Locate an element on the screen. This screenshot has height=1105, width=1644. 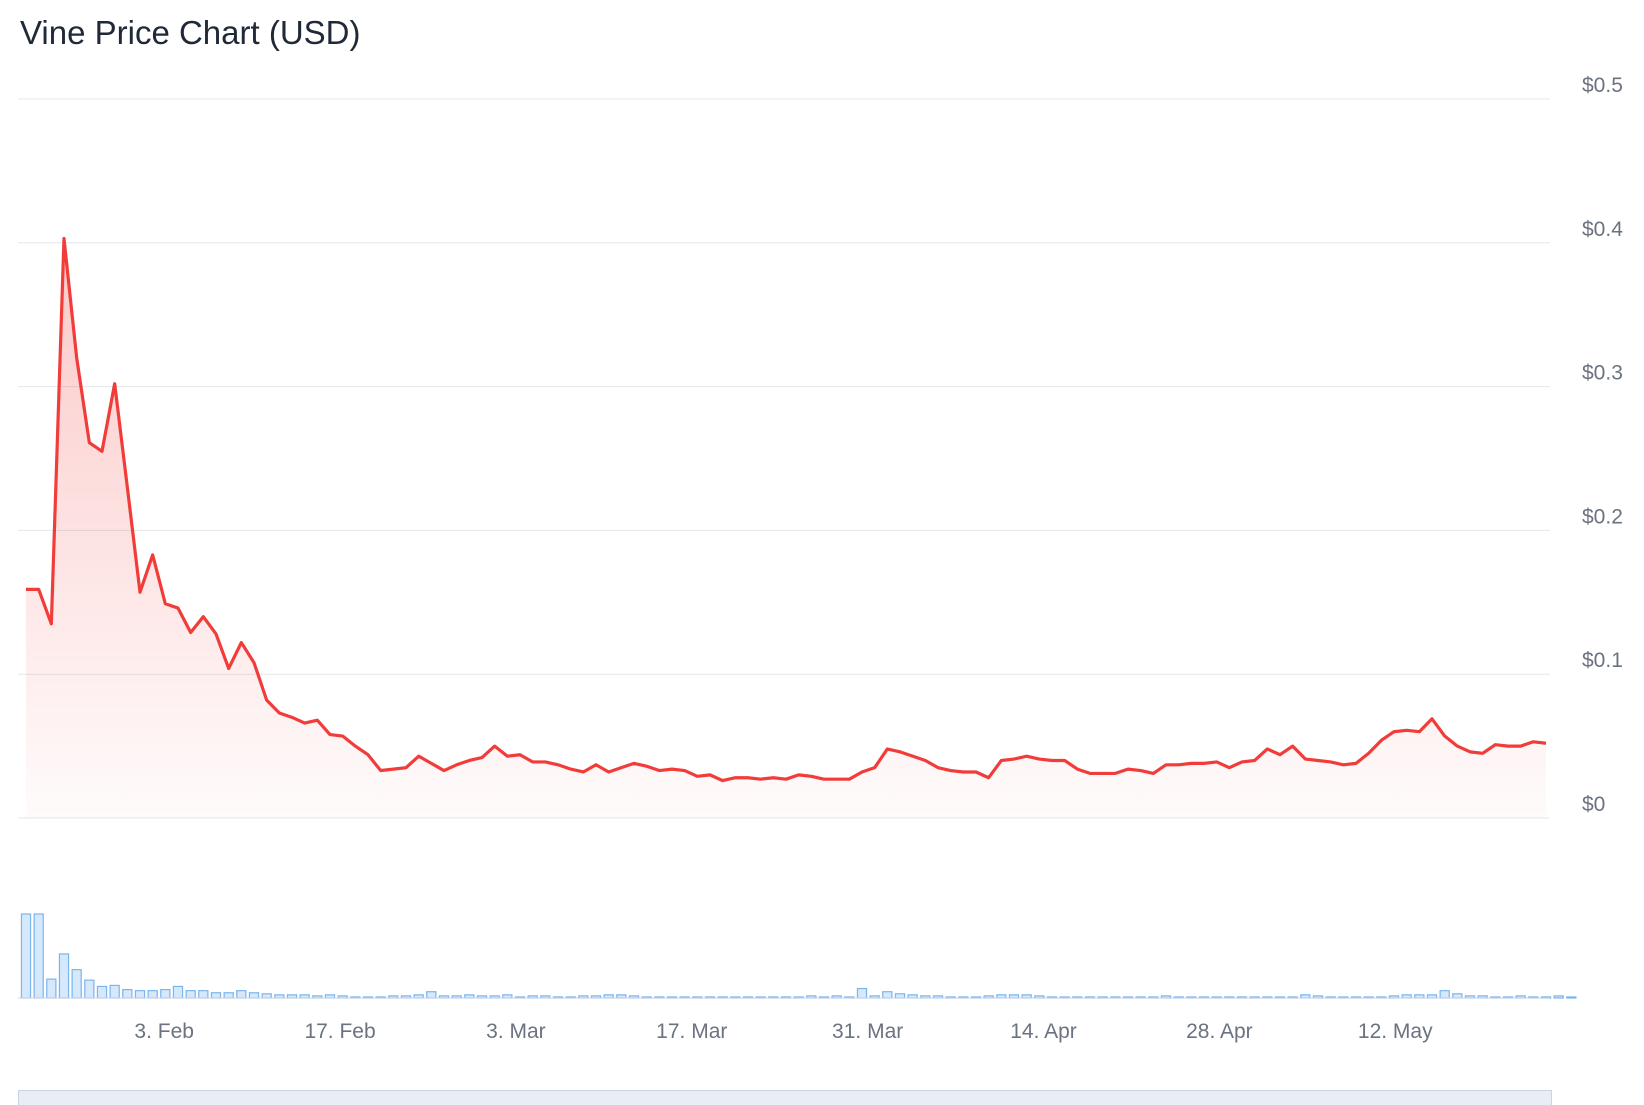
x-tick-label: 17. Mar is located at coordinates (691, 1031).